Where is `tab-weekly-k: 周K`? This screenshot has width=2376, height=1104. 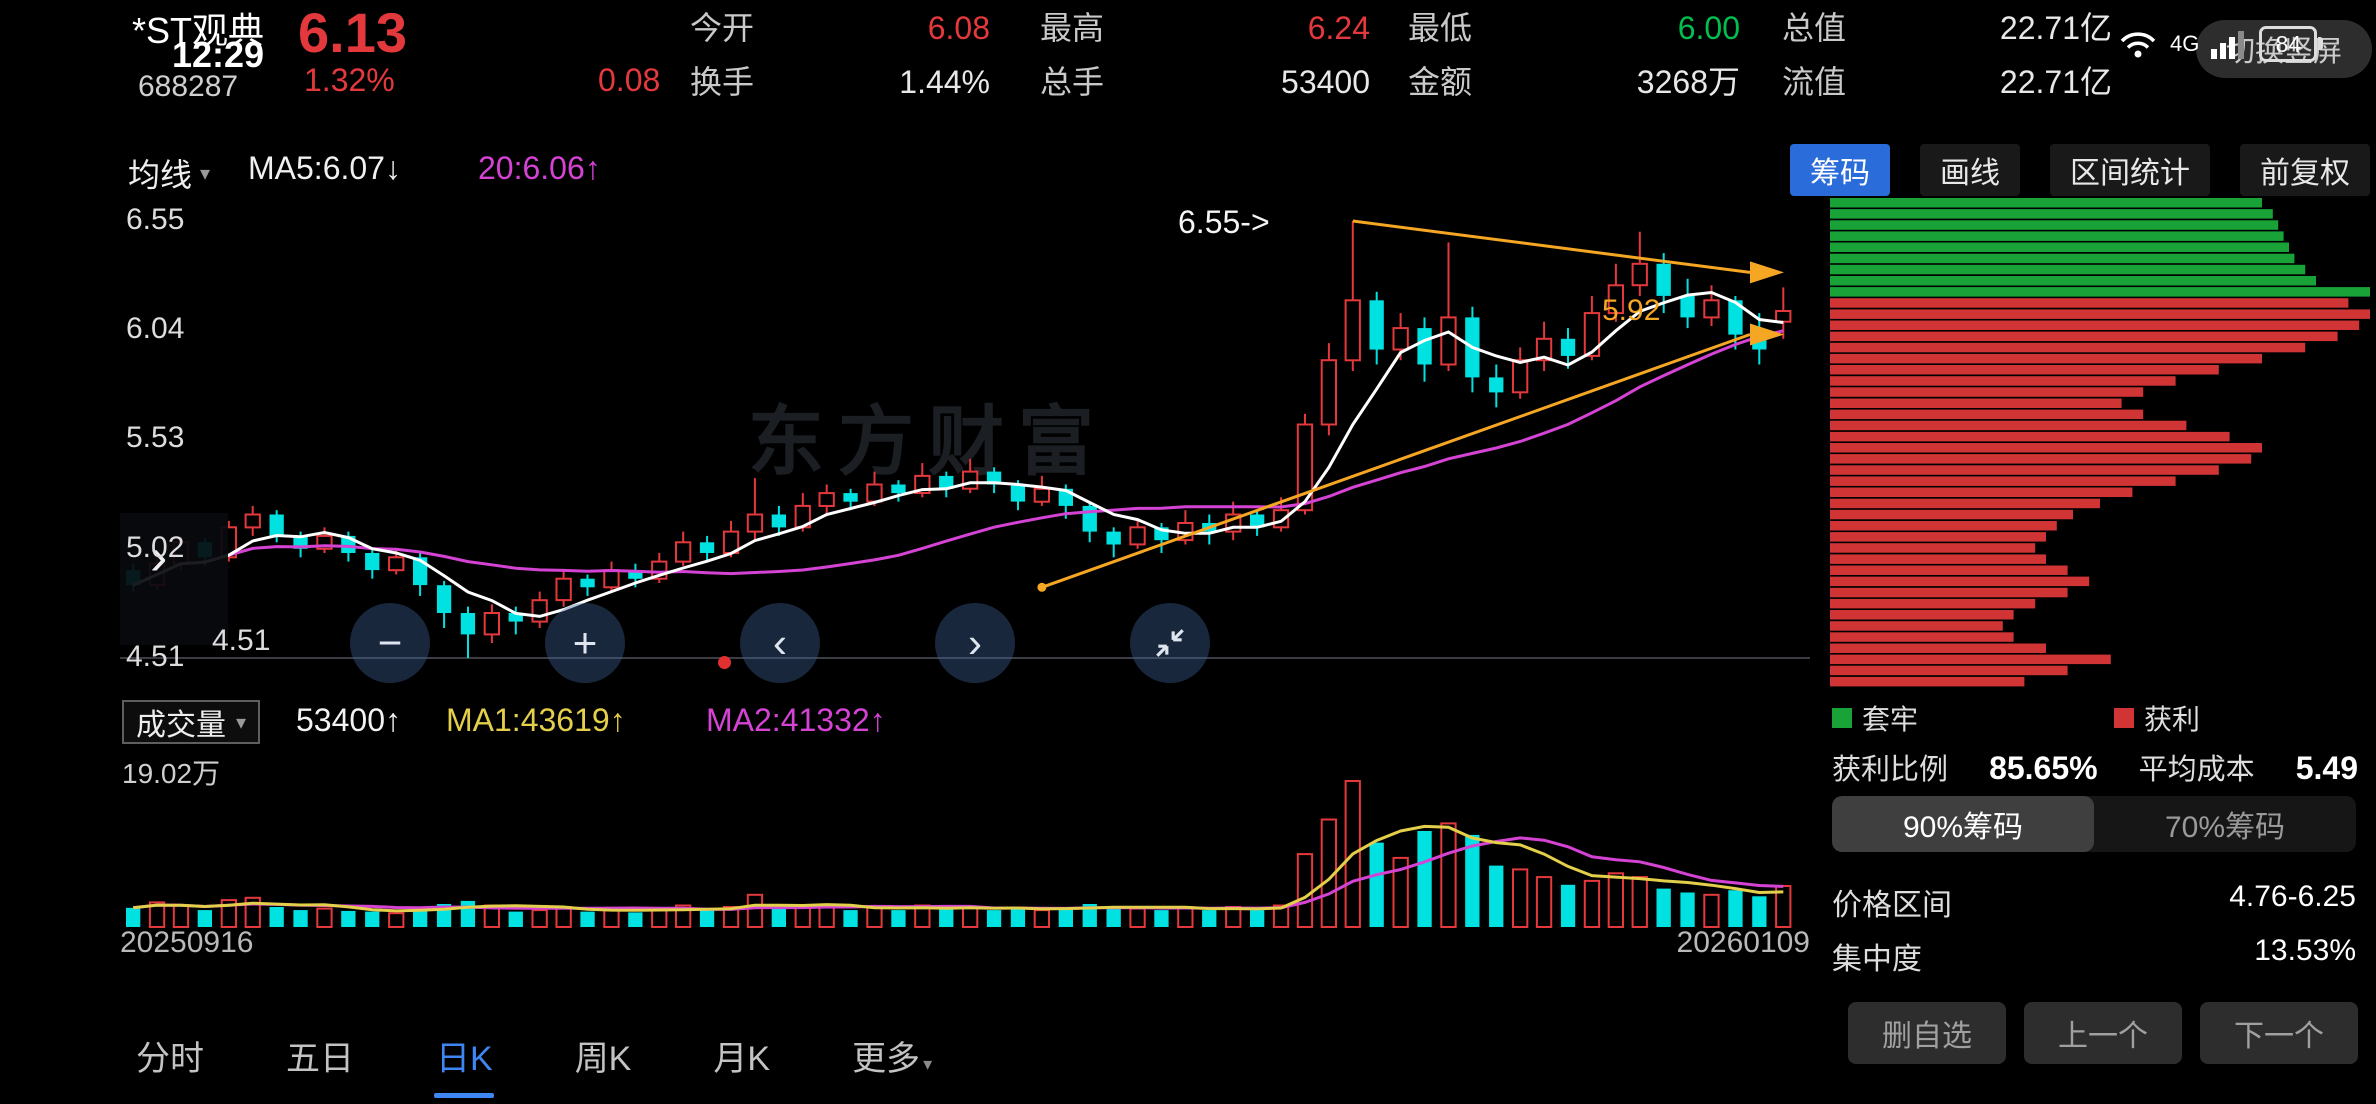
tab-weekly-k: 周K is located at coordinates (603, 1055).